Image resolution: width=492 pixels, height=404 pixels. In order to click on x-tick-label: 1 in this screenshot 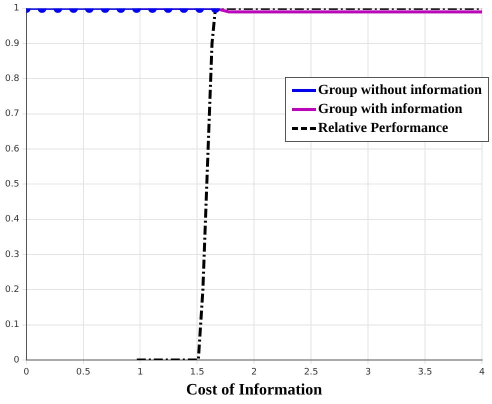, I will do `click(140, 373)`.